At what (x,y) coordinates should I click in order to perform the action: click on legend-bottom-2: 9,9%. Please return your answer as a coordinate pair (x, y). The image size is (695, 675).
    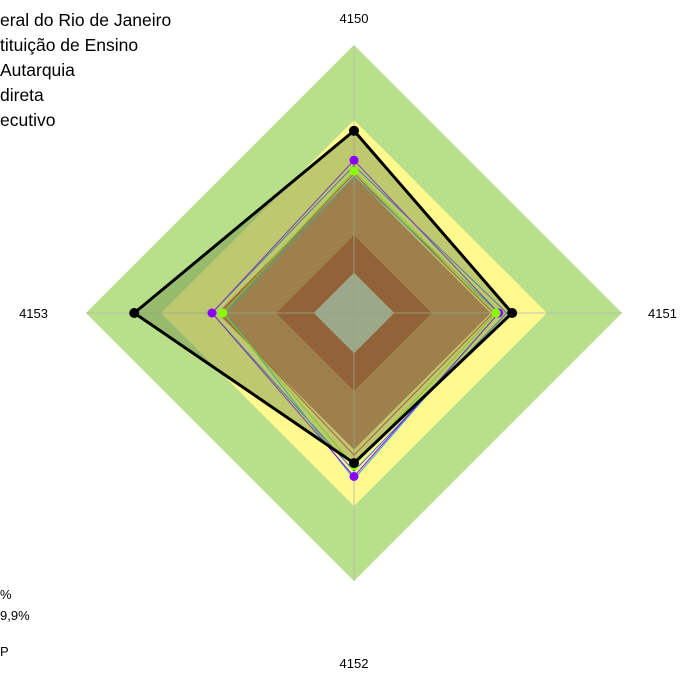
    Looking at the image, I should click on (15, 615).